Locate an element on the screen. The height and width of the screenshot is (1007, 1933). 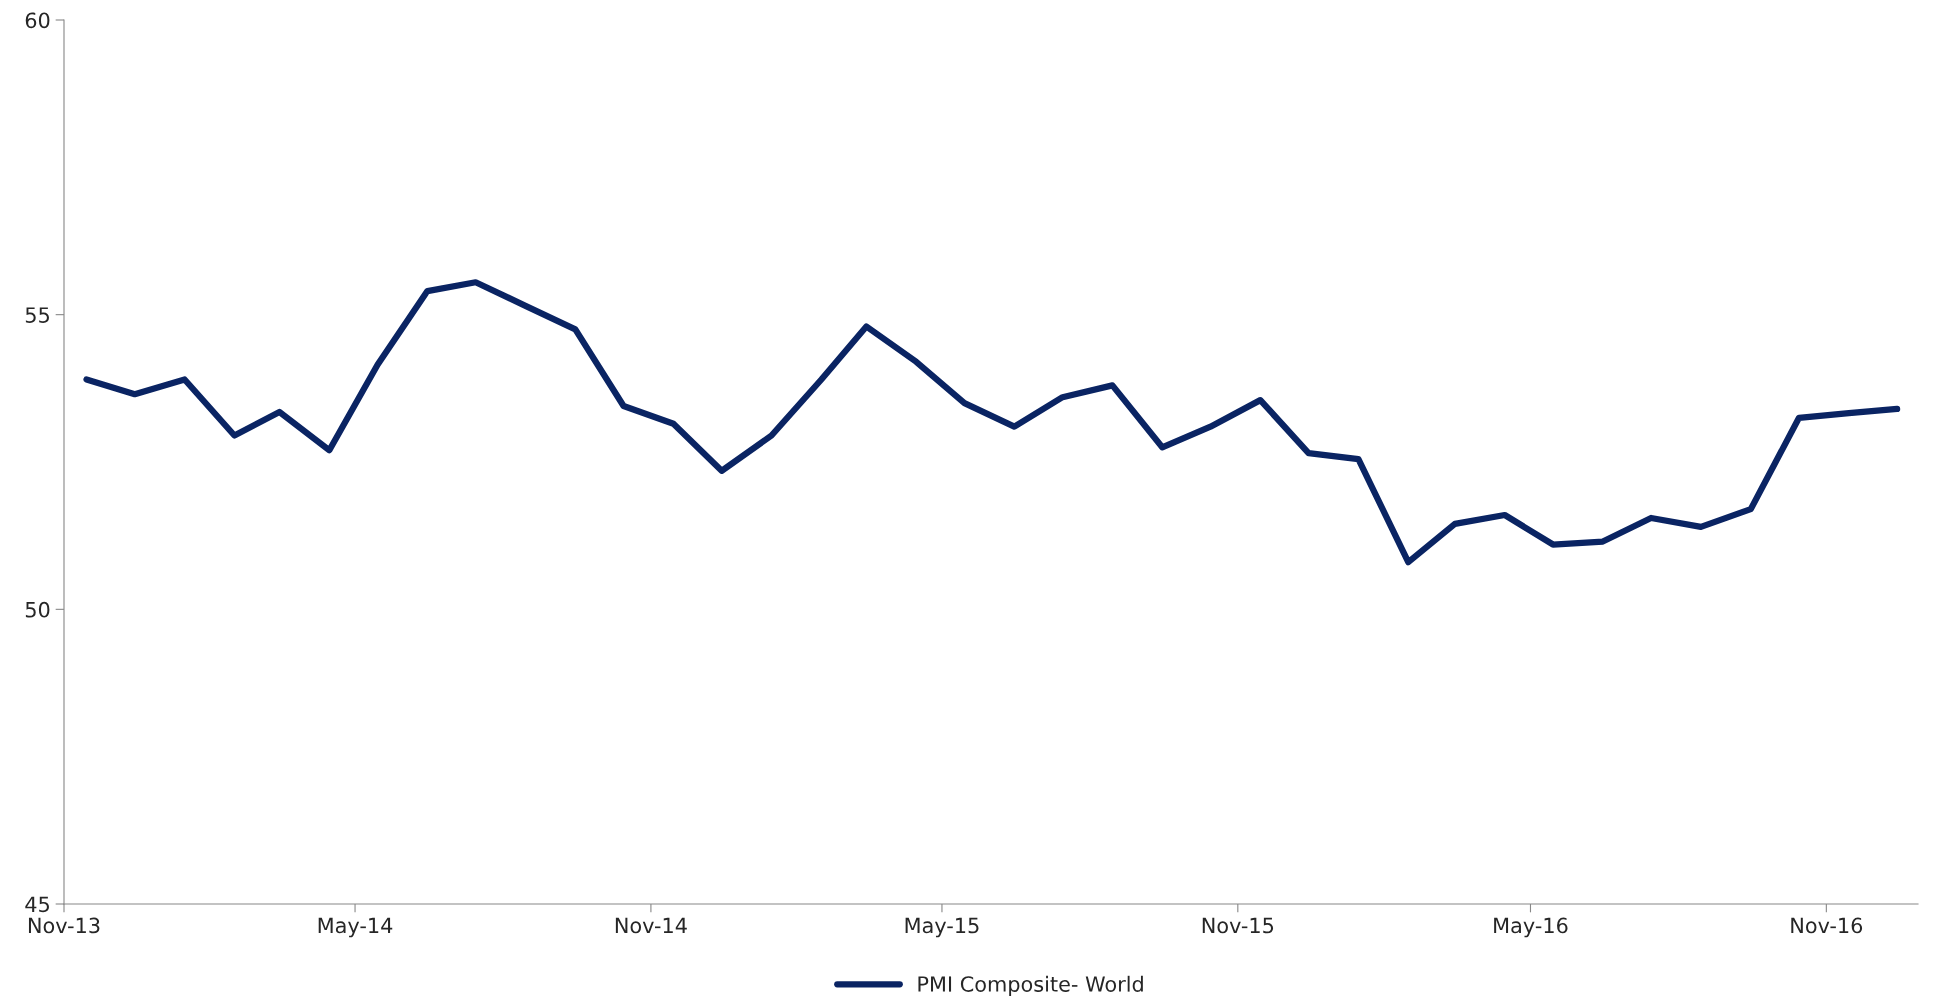
x-tick-label: May-14 is located at coordinates (355, 927).